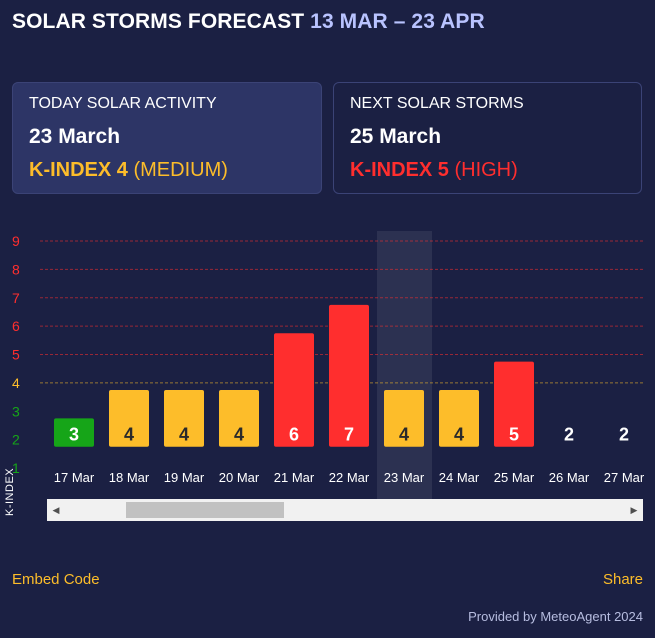 The height and width of the screenshot is (638, 655). What do you see at coordinates (555, 616) in the screenshot?
I see `provider-credit: Provided by MeteoAgent 2024` at bounding box center [555, 616].